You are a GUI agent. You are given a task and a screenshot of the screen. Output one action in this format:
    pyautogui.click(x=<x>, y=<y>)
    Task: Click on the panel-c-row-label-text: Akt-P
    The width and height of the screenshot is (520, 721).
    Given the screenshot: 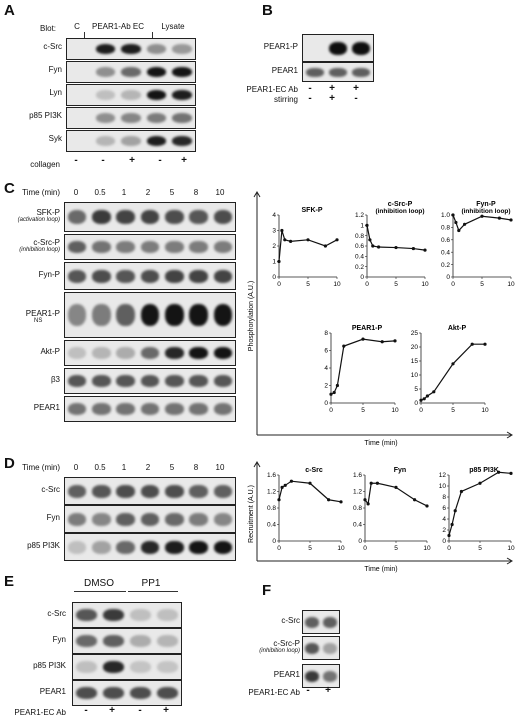 What is the action you would take?
    pyautogui.click(x=50, y=351)
    